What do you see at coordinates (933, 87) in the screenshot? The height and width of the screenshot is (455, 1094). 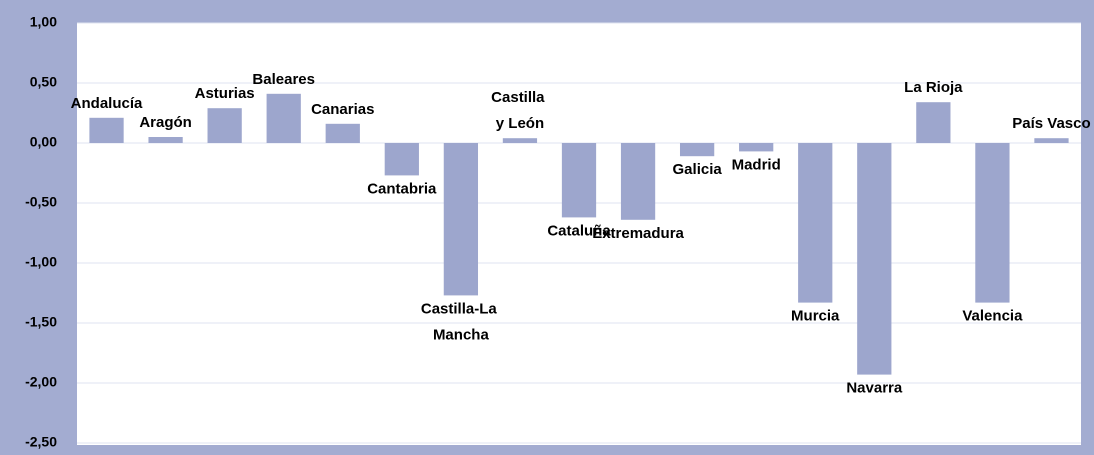 I see `category-label: La Rioja` at bounding box center [933, 87].